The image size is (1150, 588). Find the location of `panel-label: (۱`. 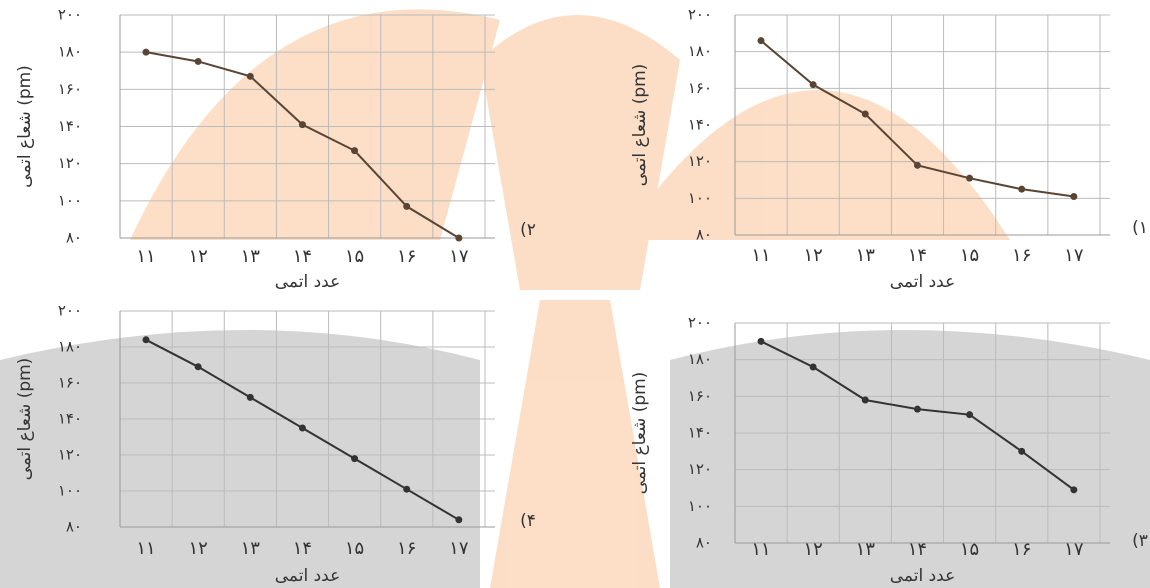

panel-label: (۱ is located at coordinates (1140, 228).